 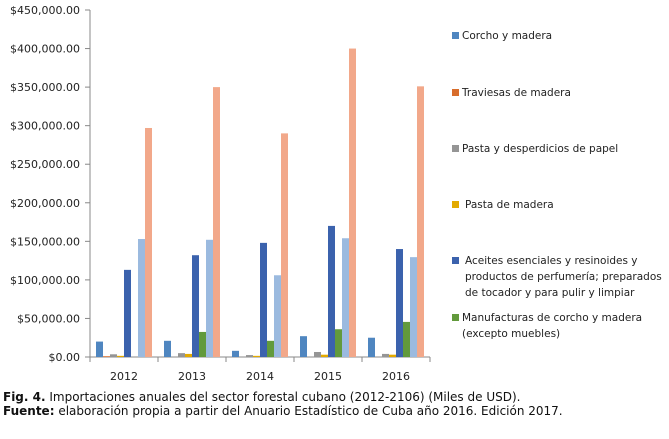 I want to click on legend-item: Pasta de madera, so click(x=503, y=205).